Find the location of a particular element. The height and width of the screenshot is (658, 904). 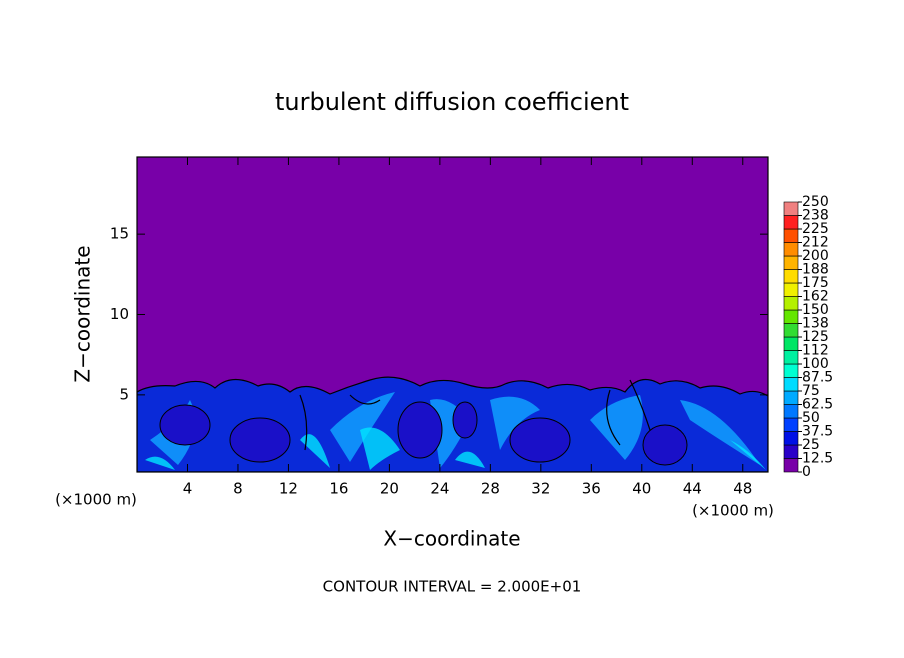

x-unit: (×1000 m) is located at coordinates (733, 511).